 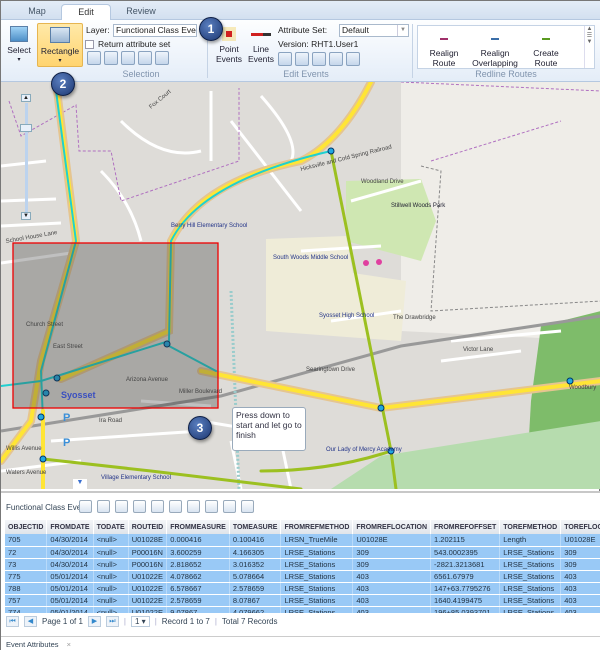 I want to click on table-cell: 3.016352, so click(x=255, y=564).